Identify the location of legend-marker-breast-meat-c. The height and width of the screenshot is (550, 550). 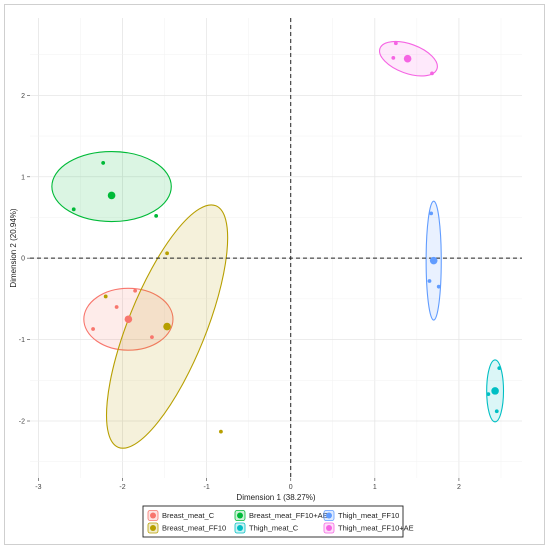
(153, 515).